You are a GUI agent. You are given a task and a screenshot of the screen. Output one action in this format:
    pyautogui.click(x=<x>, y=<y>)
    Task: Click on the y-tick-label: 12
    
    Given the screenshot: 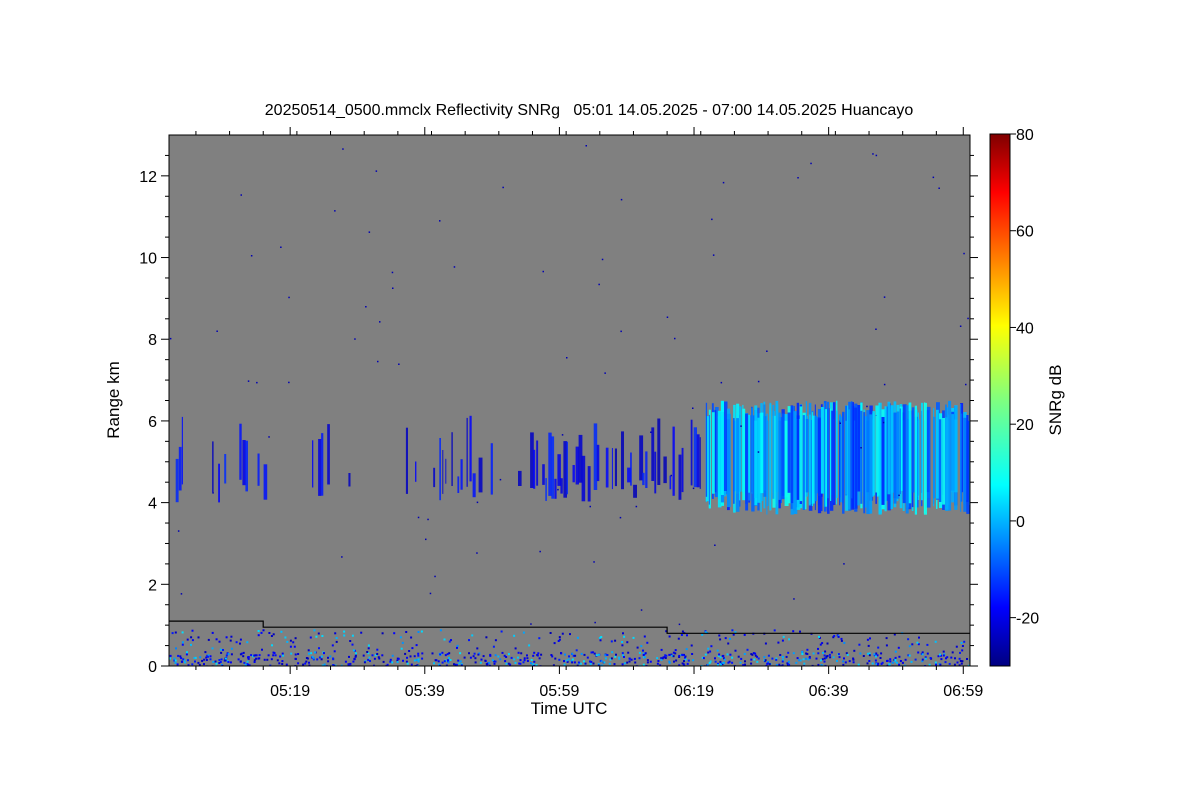 What is the action you would take?
    pyautogui.click(x=148, y=177)
    